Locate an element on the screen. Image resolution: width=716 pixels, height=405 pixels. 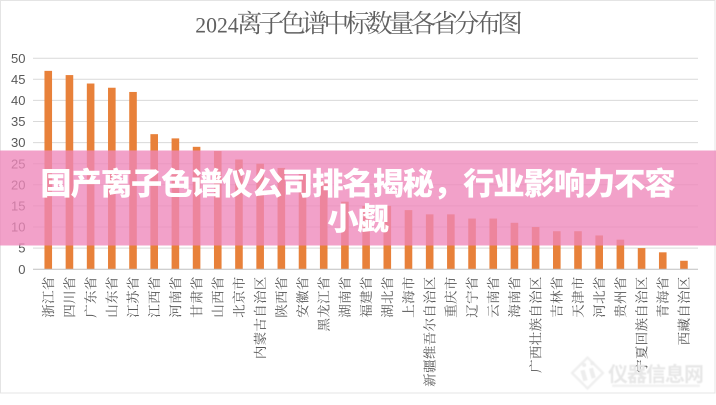
svg-text: 0 is located at coordinates (21, 269).